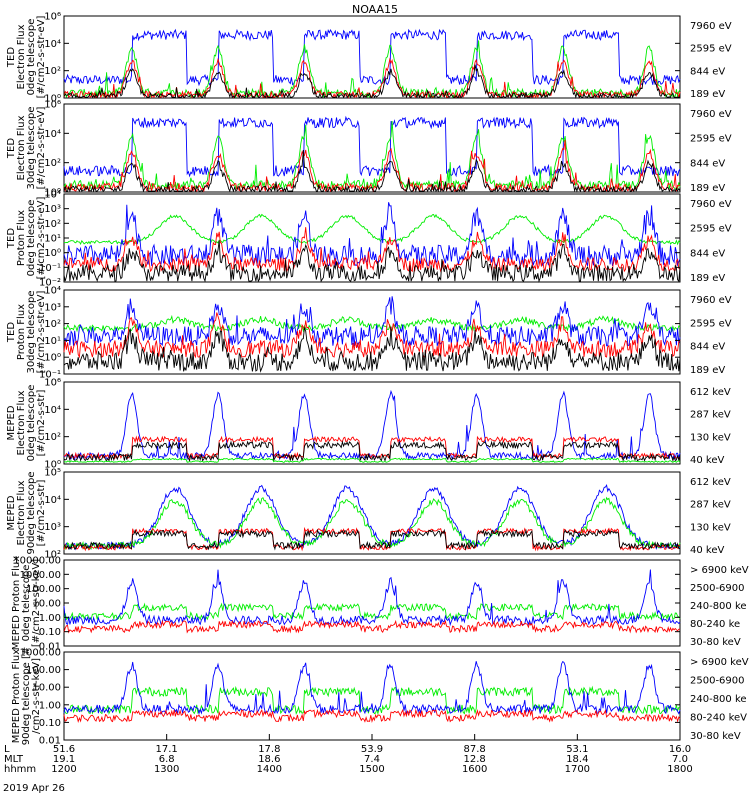 This screenshot has height=800, width=750. I want to click on x-tick-label: 17.8, so click(269, 749).